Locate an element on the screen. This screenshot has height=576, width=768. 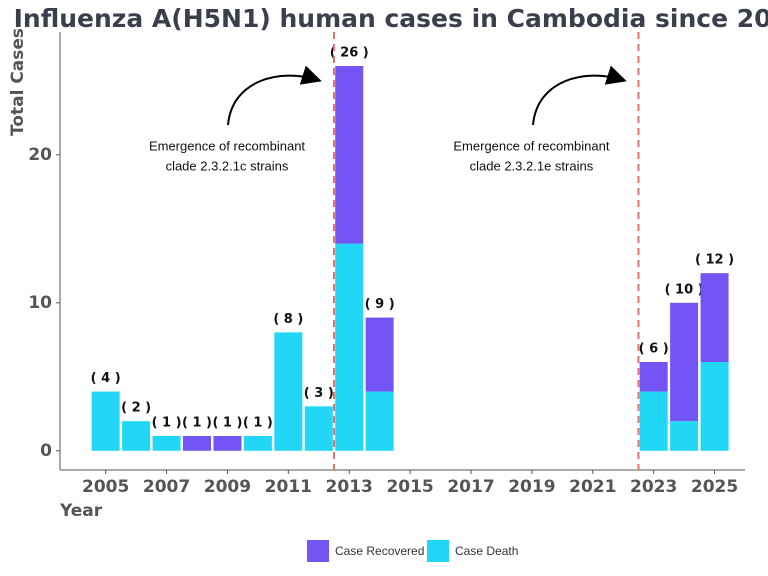
legend: Case Recovered Case Death is located at coordinates (412, 551).